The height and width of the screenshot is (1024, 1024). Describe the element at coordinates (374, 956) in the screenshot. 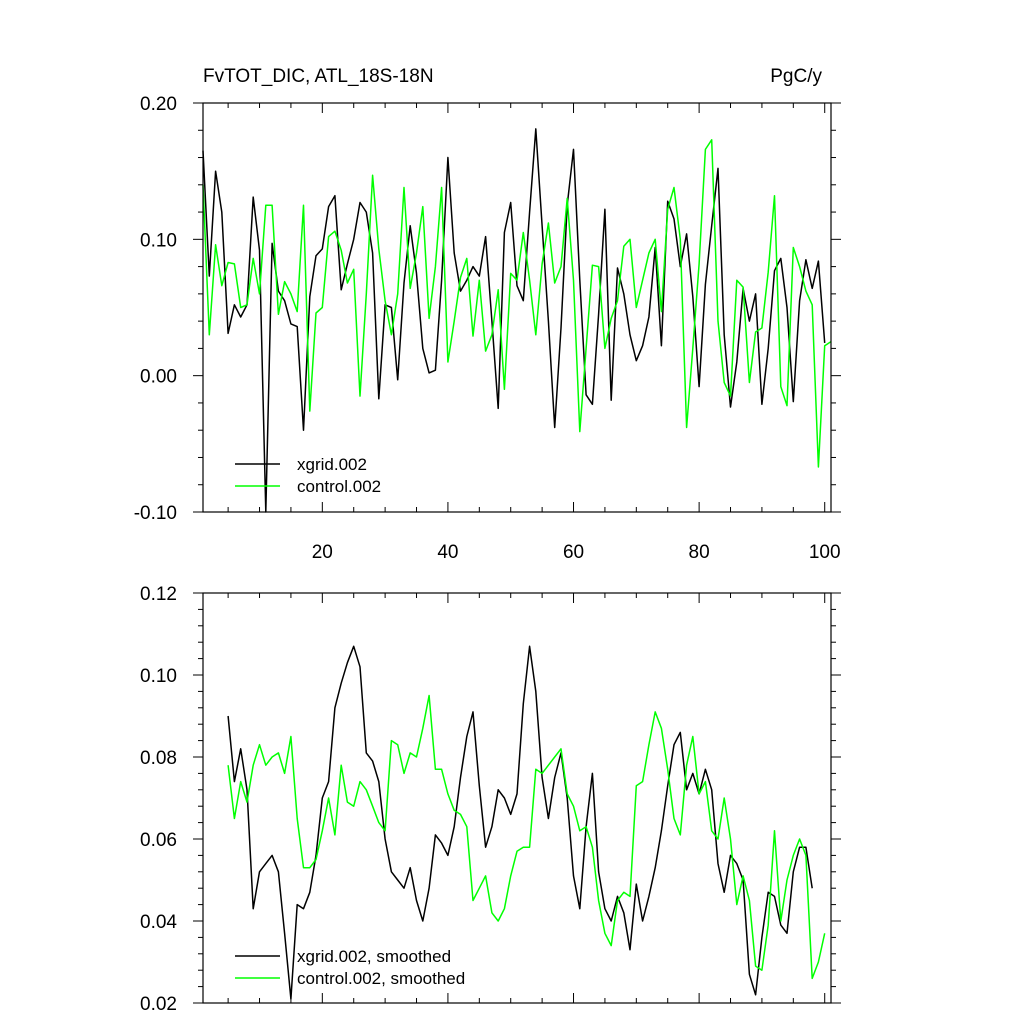

I see `legend-label: xgrid.002, smoothed` at that location.